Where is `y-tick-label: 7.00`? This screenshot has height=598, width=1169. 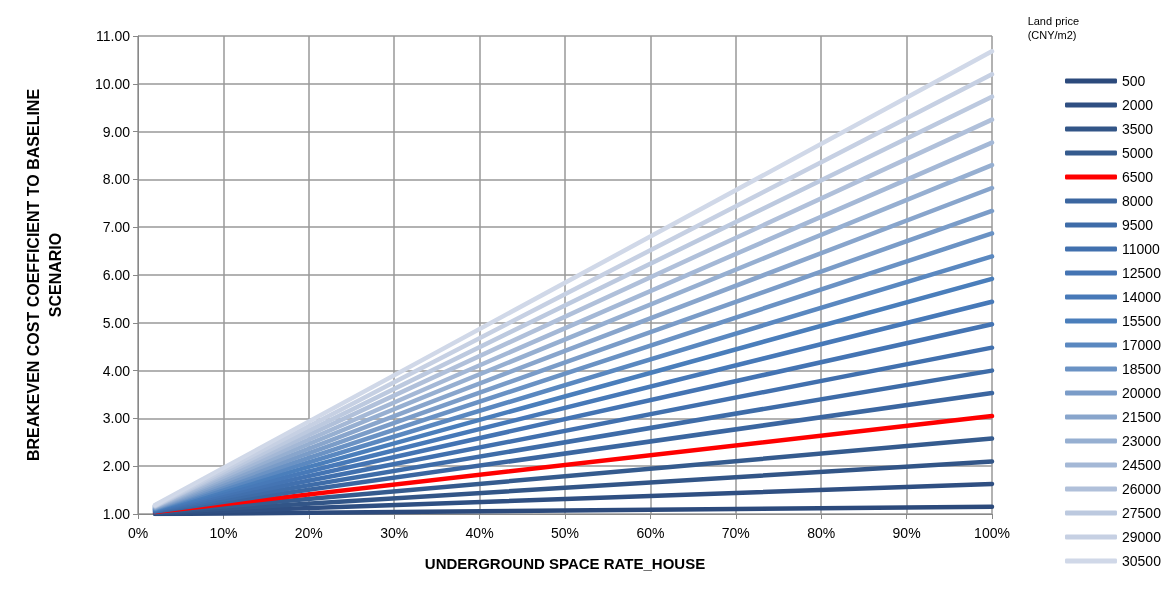 y-tick-label: 7.00 is located at coordinates (116, 227).